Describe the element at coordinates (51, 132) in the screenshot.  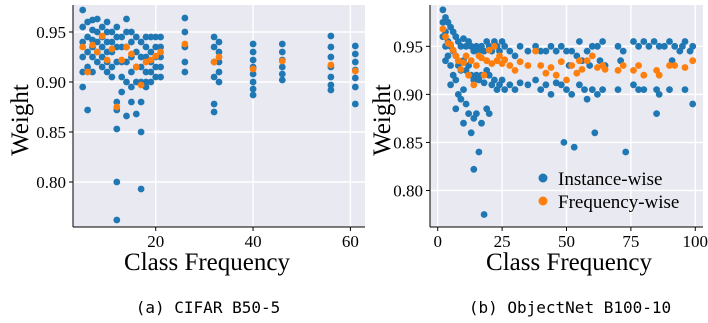
I see `y-tick-label: 0.85` at that location.